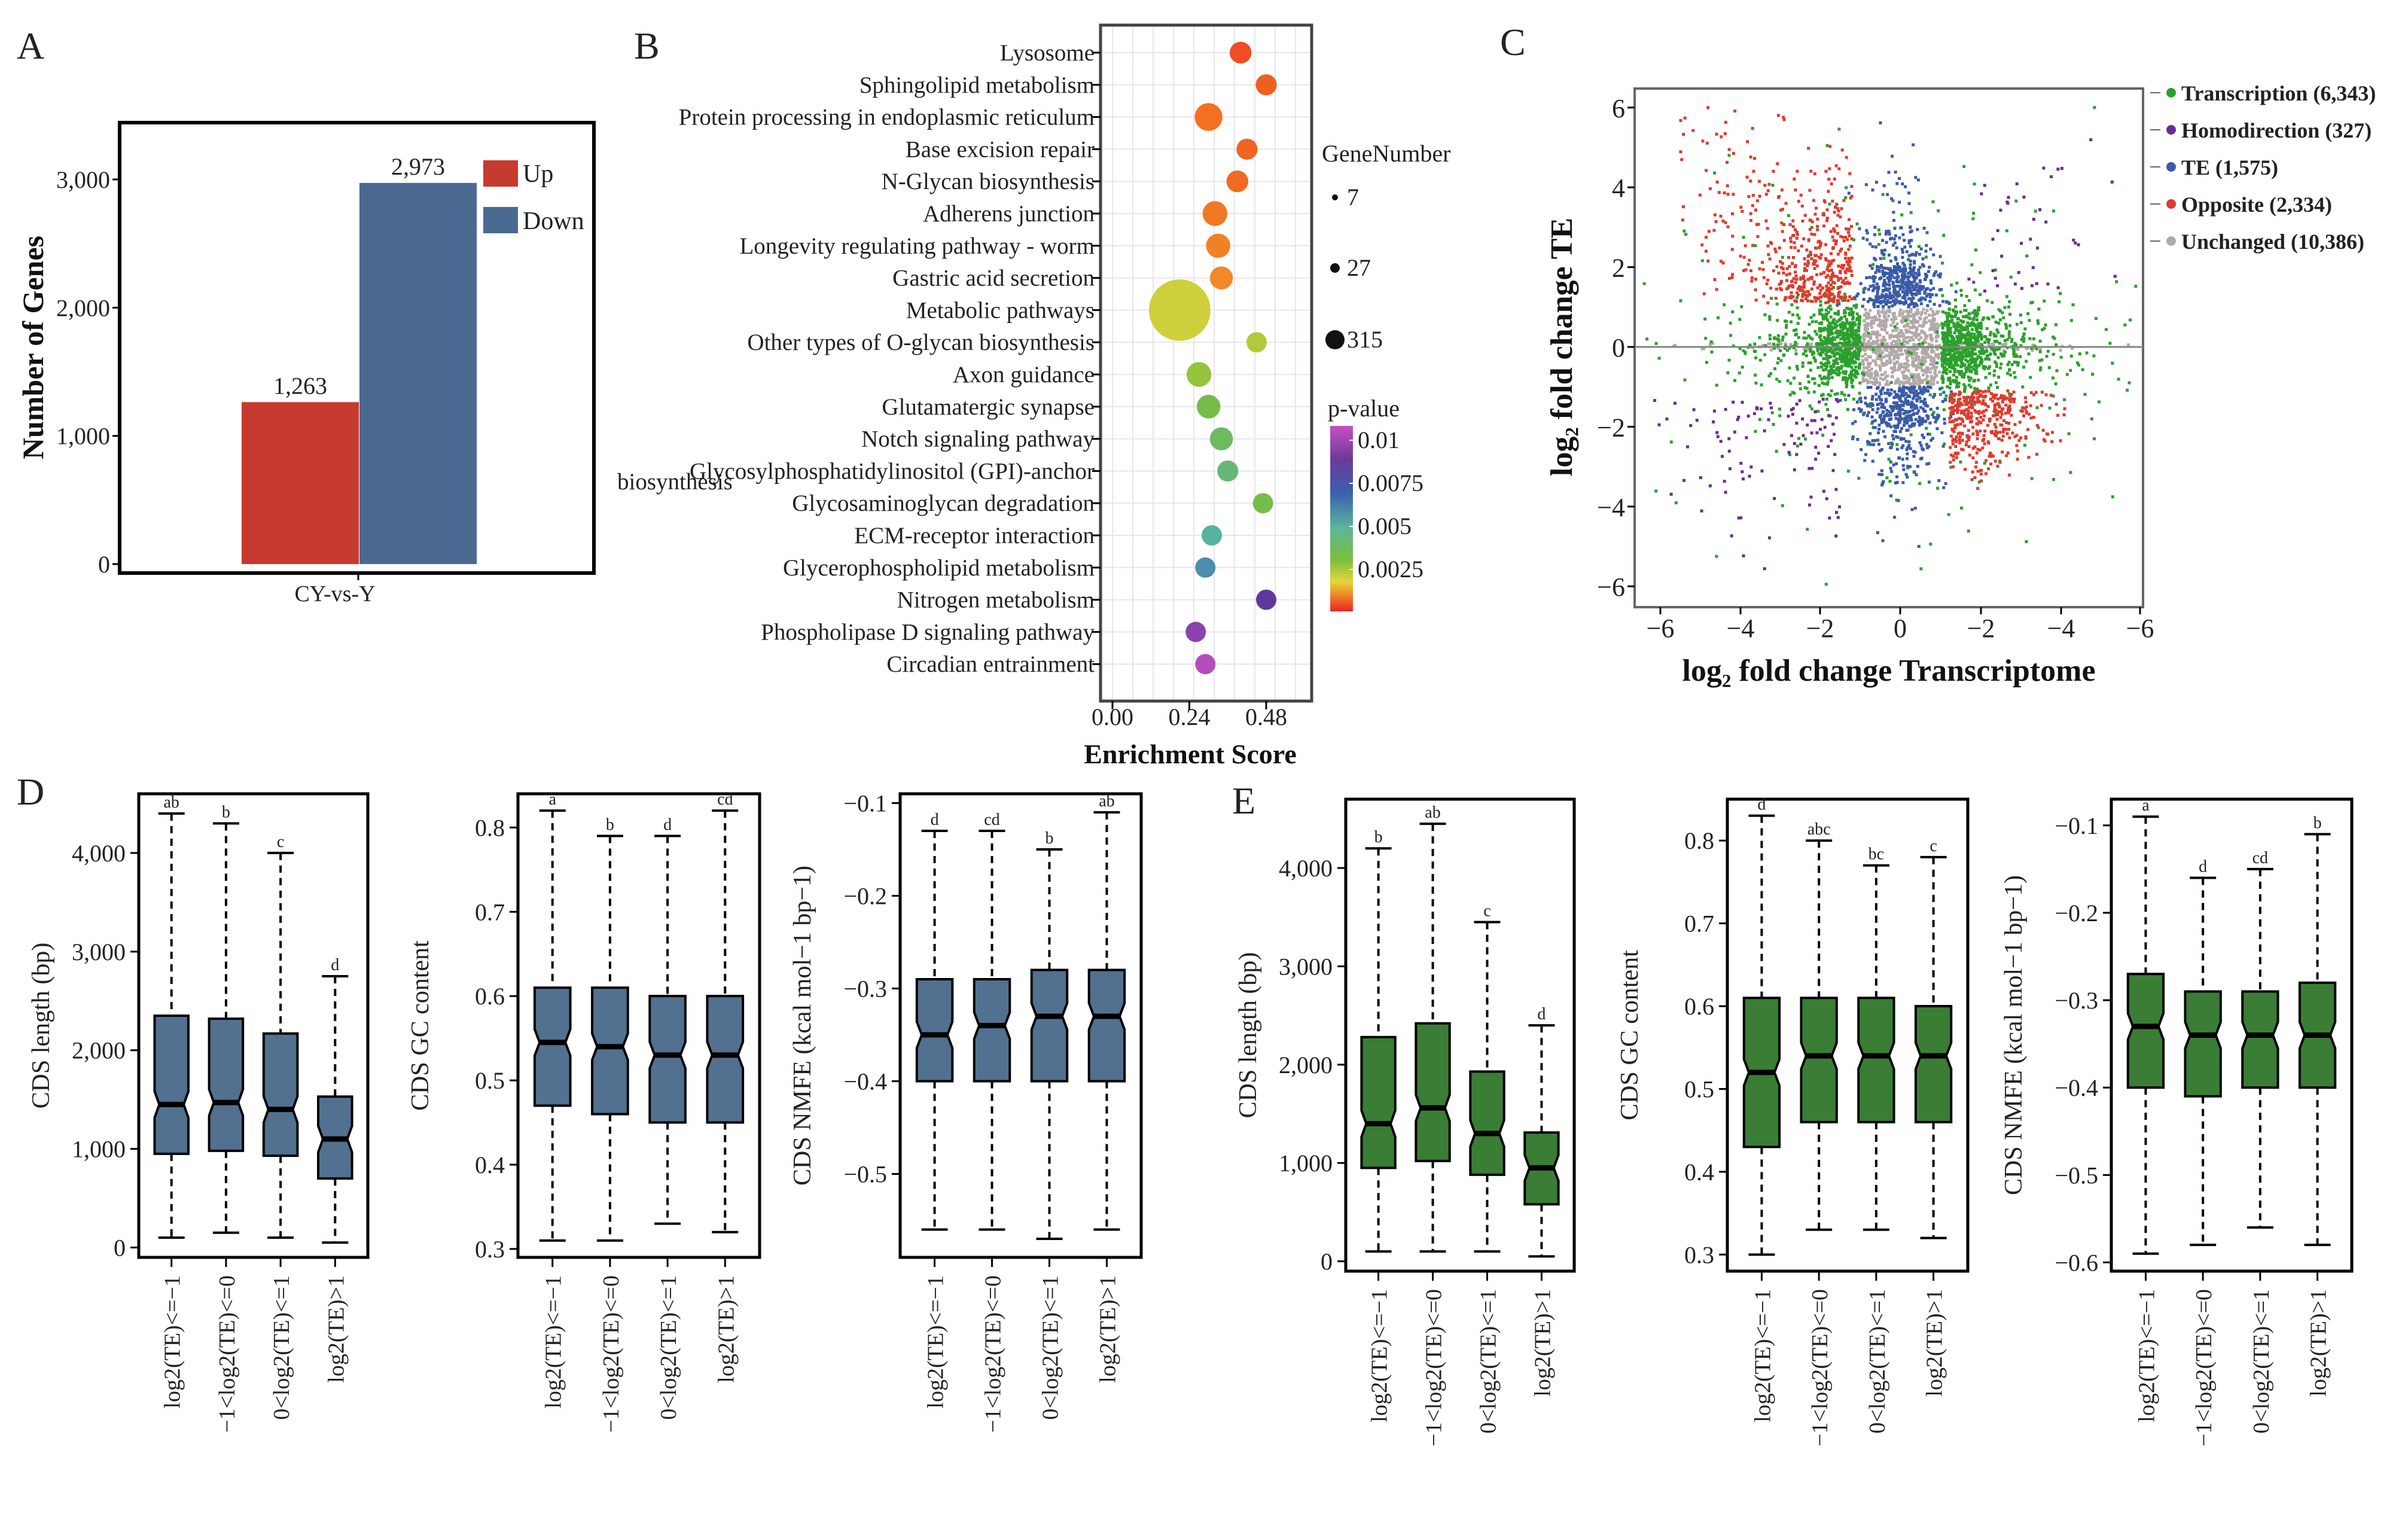 The width and height of the screenshot is (2408, 1514). What do you see at coordinates (280, 1094) in the screenshot?
I see `box` at bounding box center [280, 1094].